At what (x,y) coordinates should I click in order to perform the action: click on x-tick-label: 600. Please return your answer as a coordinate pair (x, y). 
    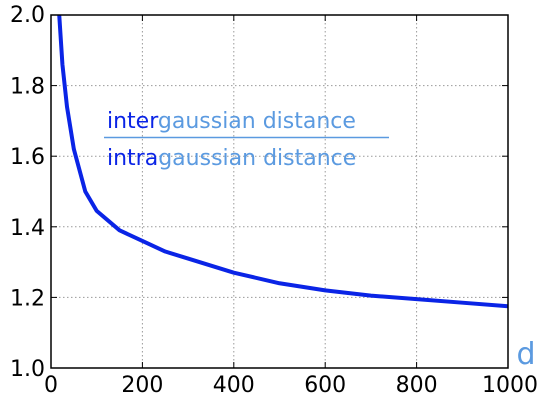
    Looking at the image, I should click on (325, 385).